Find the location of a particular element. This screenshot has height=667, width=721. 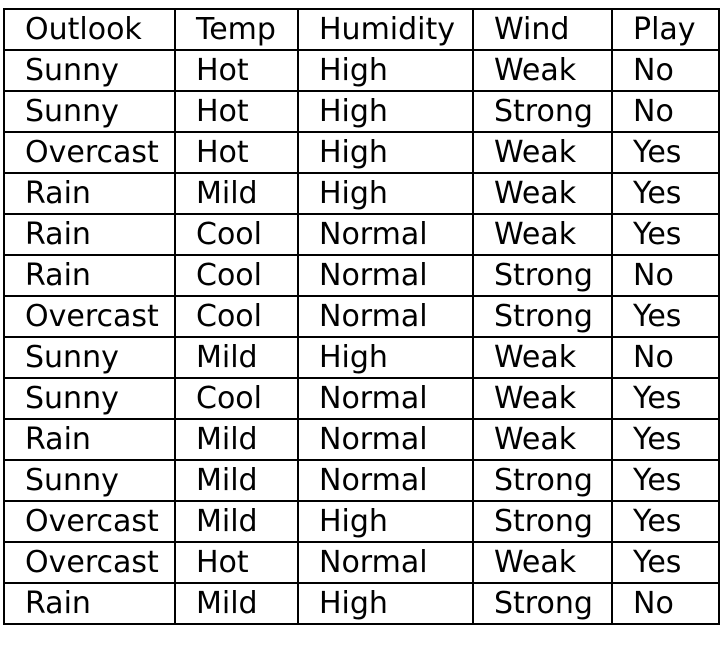

column-header-humidity: Humidity is located at coordinates (385, 29).